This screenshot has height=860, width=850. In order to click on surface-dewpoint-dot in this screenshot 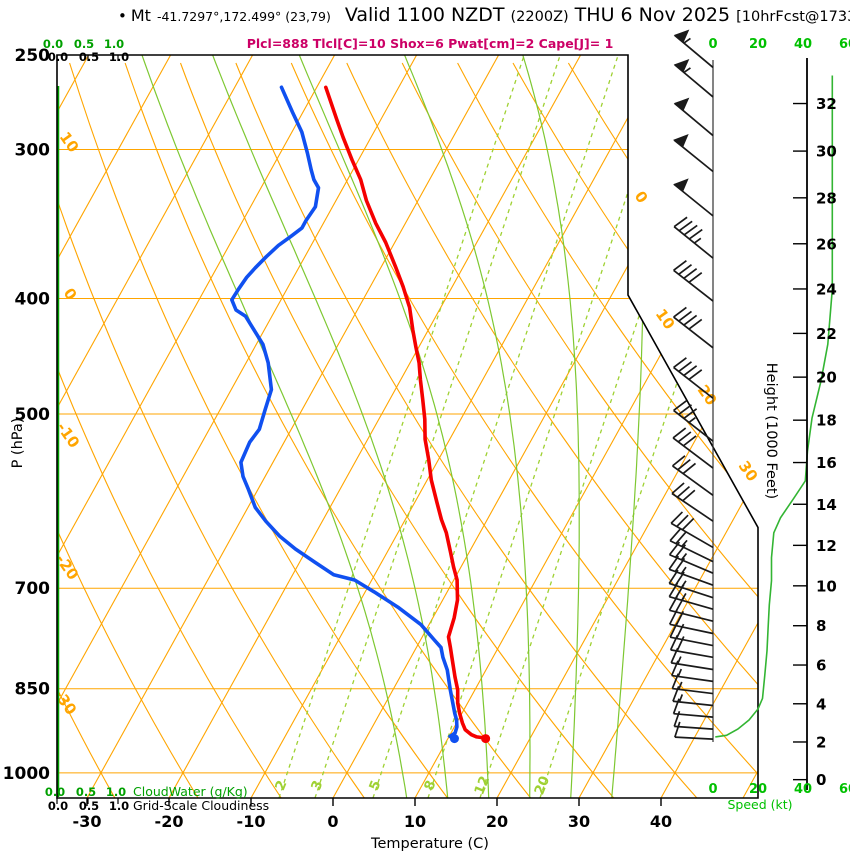, I will do `click(454, 739)`.